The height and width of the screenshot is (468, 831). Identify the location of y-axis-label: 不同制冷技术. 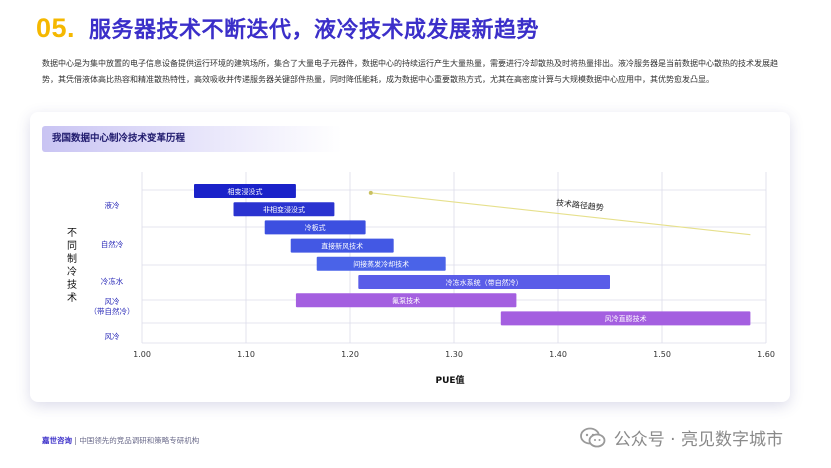
(72, 266).